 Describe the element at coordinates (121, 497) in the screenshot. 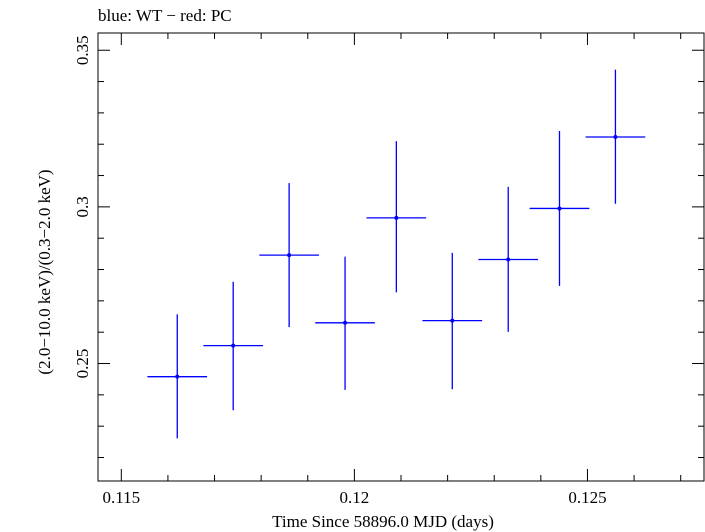

I see `x-tick-label: 0.115` at that location.